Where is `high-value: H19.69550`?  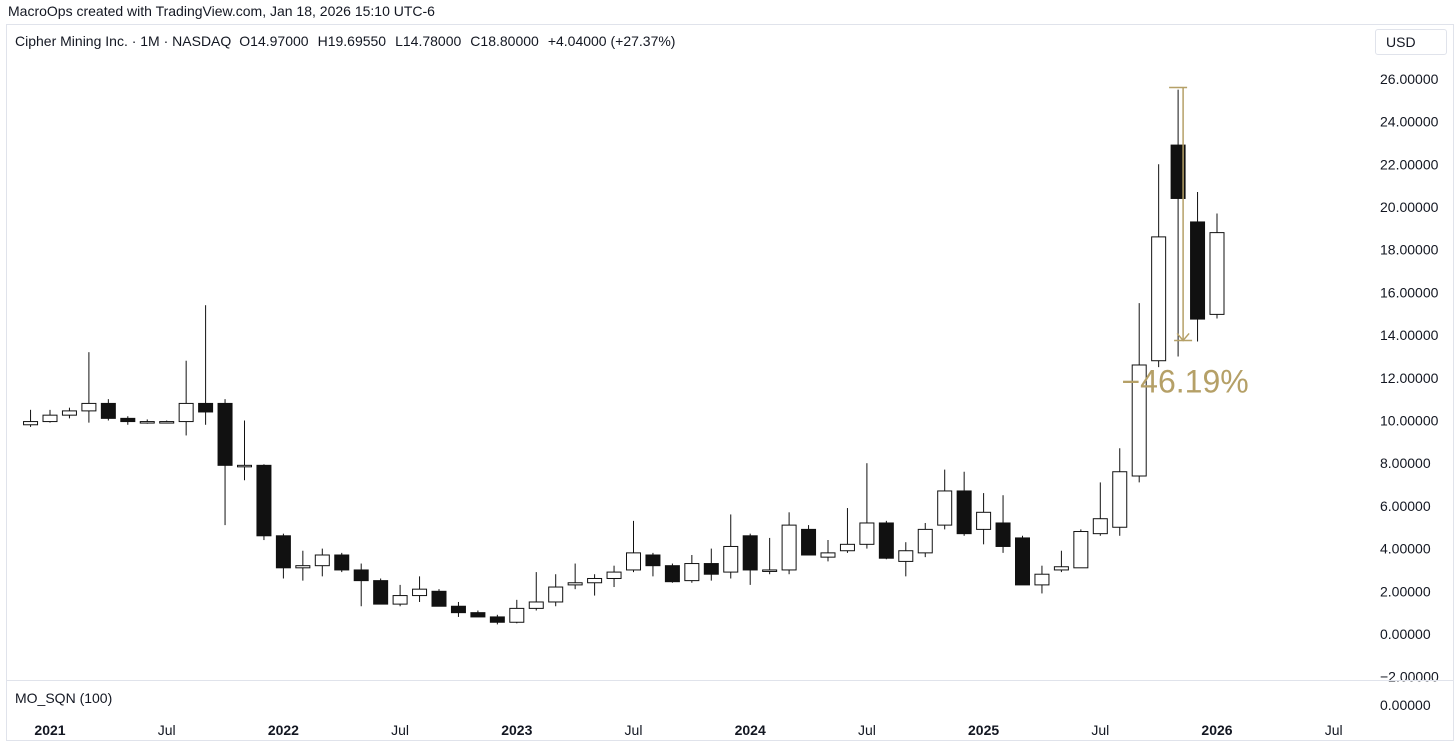
high-value: H19.69550 is located at coordinates (352, 41).